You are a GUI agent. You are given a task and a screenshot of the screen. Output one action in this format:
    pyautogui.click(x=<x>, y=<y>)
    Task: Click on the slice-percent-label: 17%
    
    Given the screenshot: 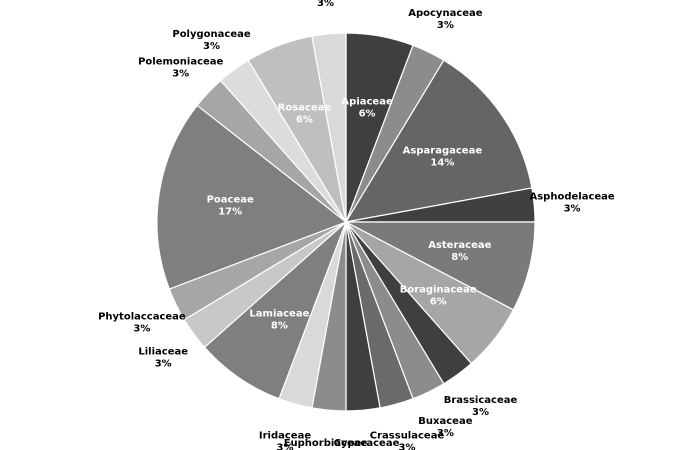 What is the action you would take?
    pyautogui.click(x=230, y=211)
    